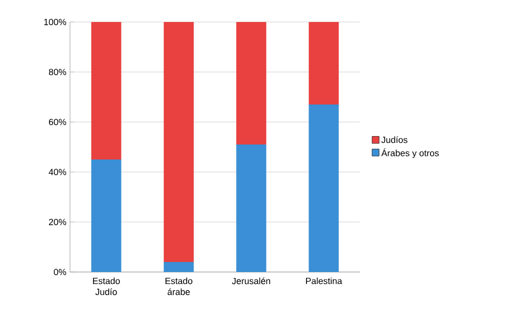 The image size is (509, 320). Describe the element at coordinates (57, 72) in the screenshot. I see `y-tick-label: 80%` at that location.